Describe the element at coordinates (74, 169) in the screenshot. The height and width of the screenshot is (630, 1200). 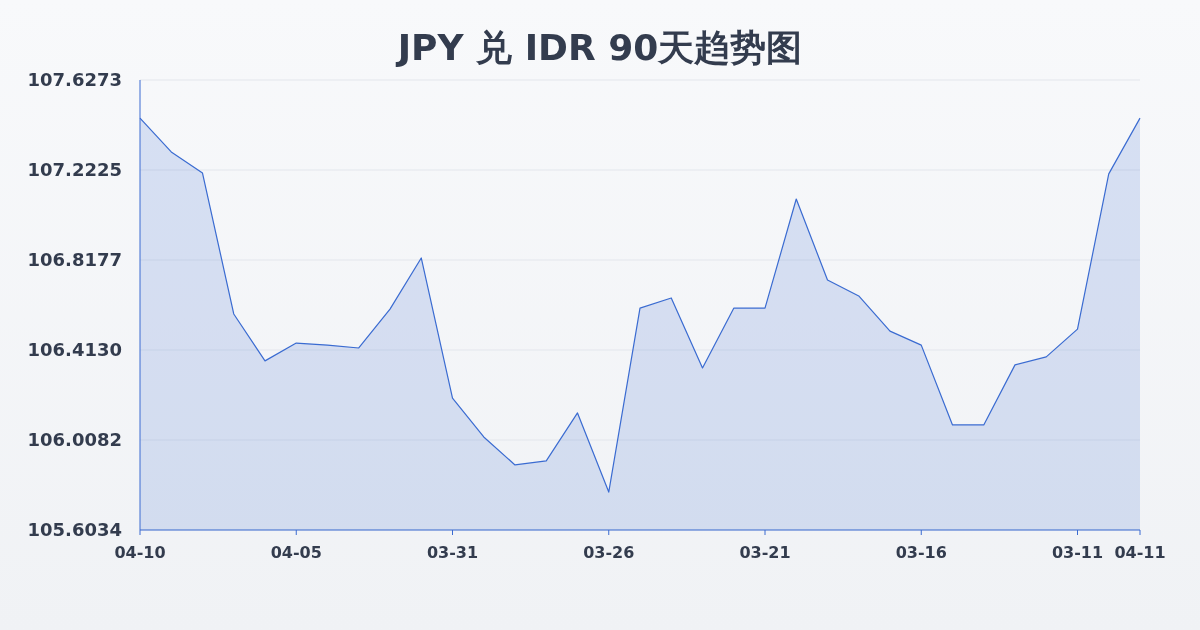
I see `y-tick-label: 107.2225` at that location.